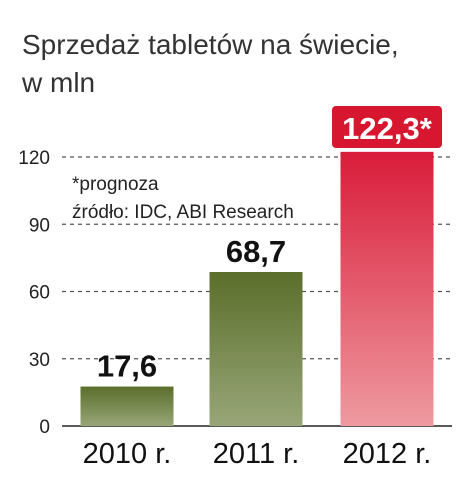 This screenshot has width=476, height=486. Describe the element at coordinates (127, 406) in the screenshot. I see `bar-2010` at that location.